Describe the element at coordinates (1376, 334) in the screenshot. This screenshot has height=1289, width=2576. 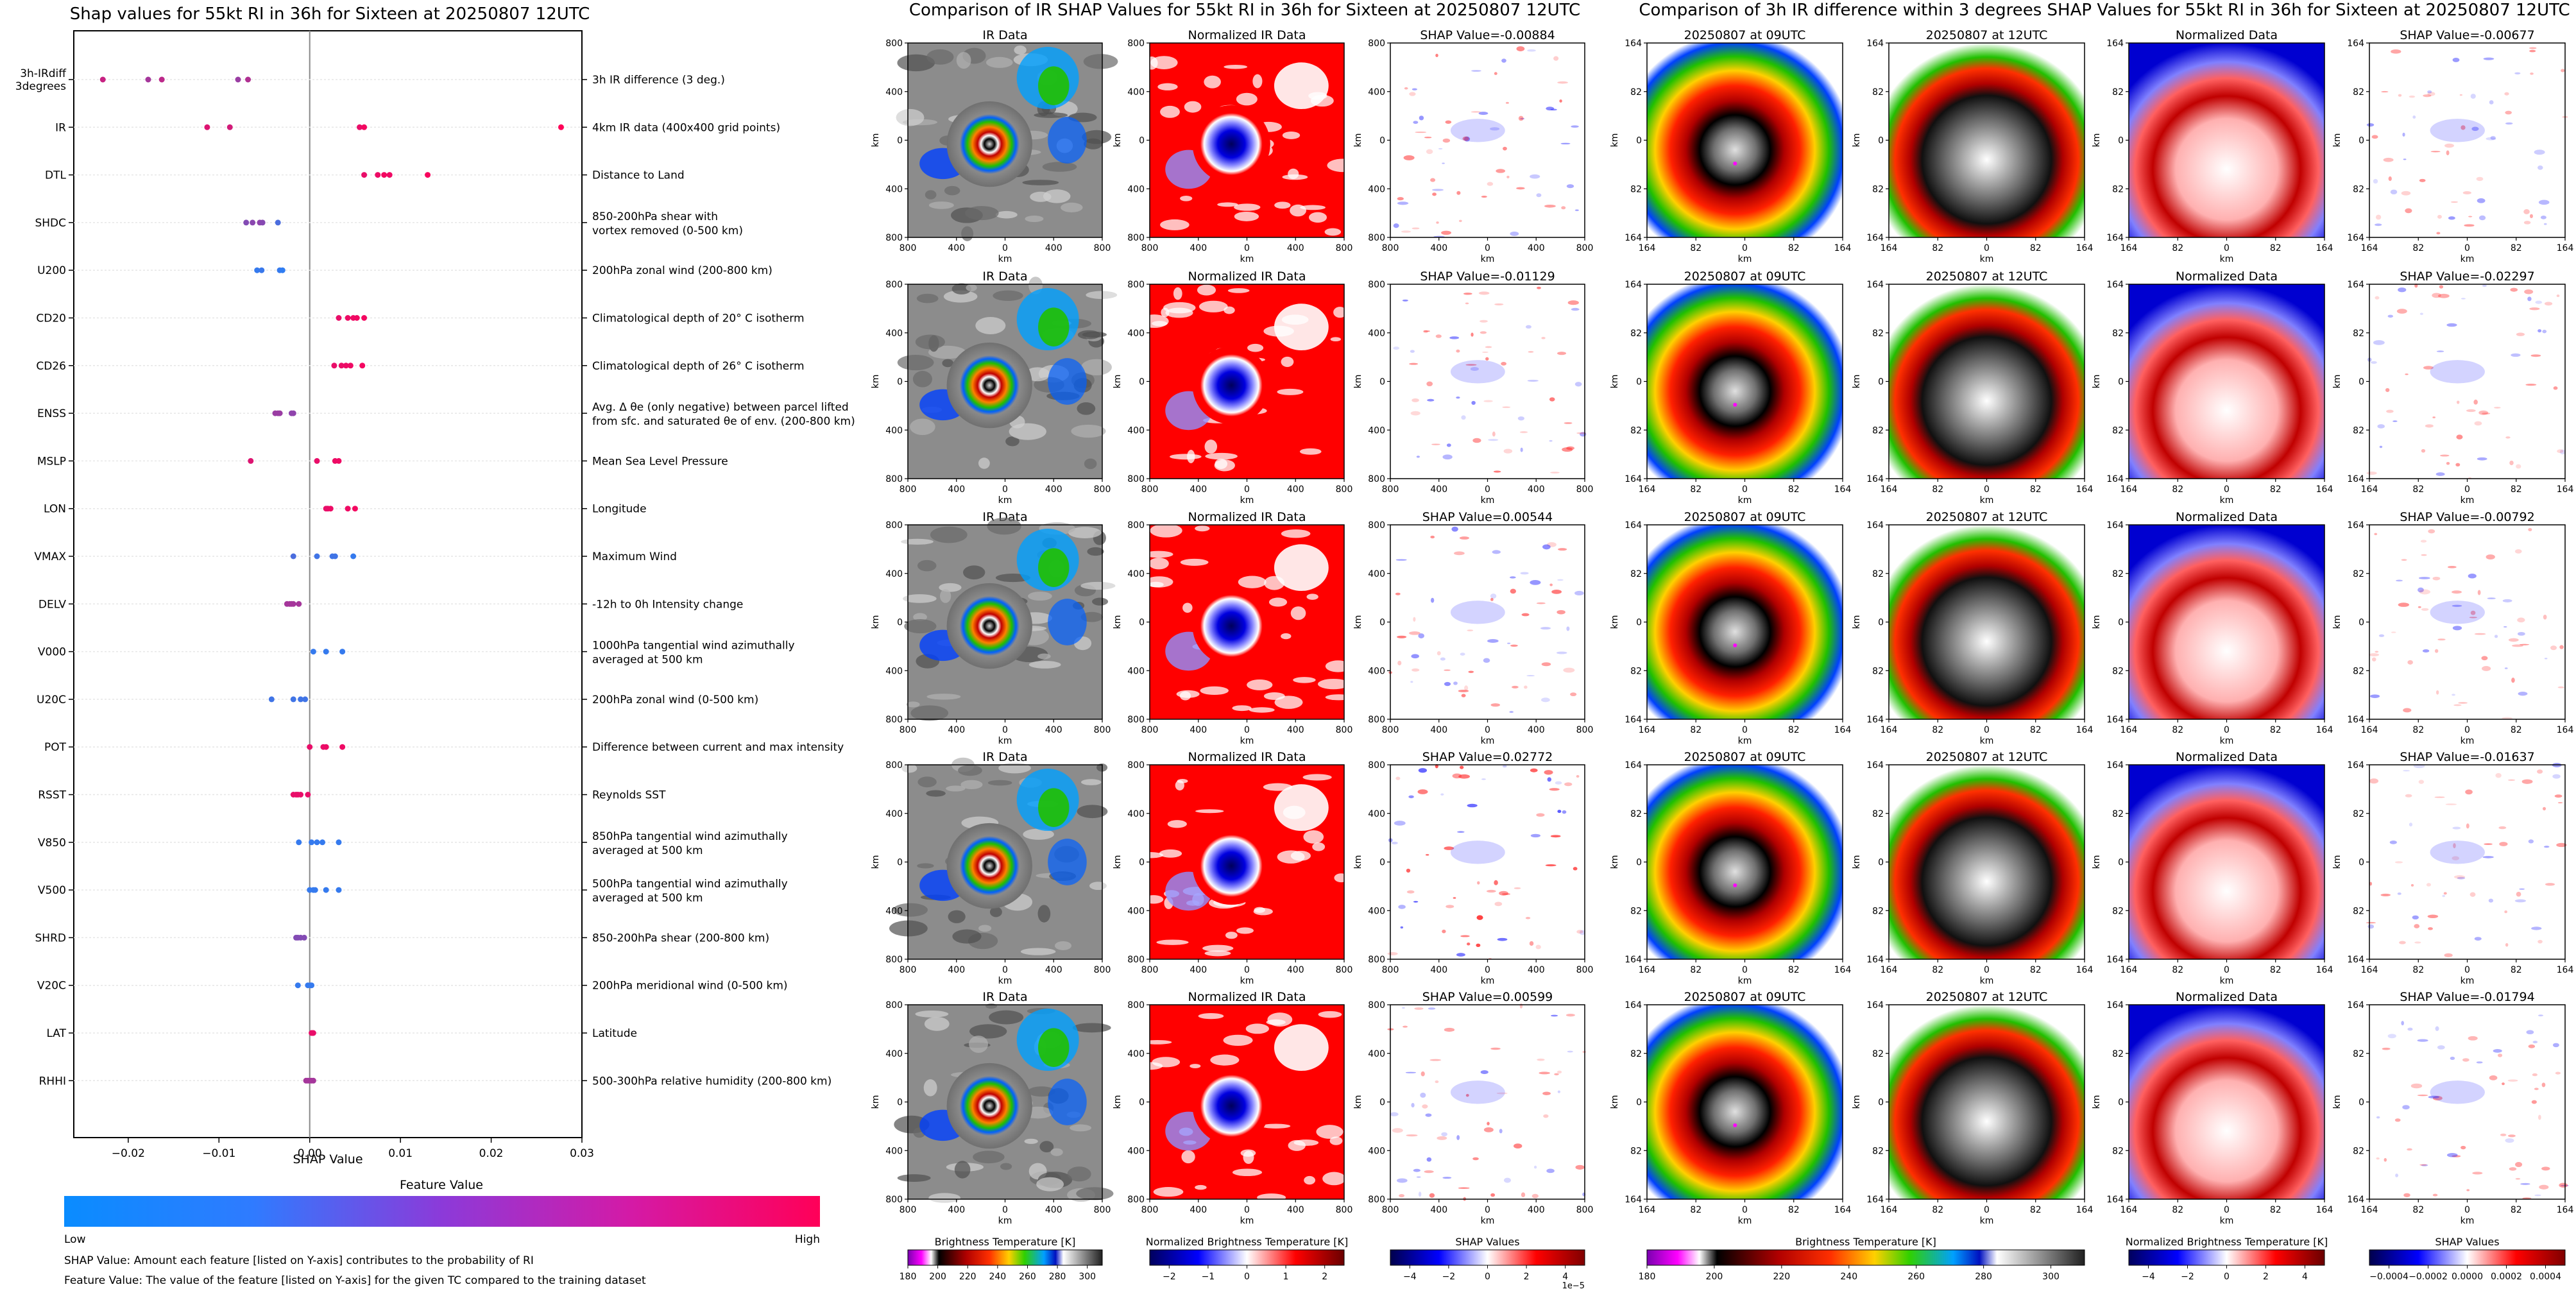
I see `y-tick-label: 400` at that location.